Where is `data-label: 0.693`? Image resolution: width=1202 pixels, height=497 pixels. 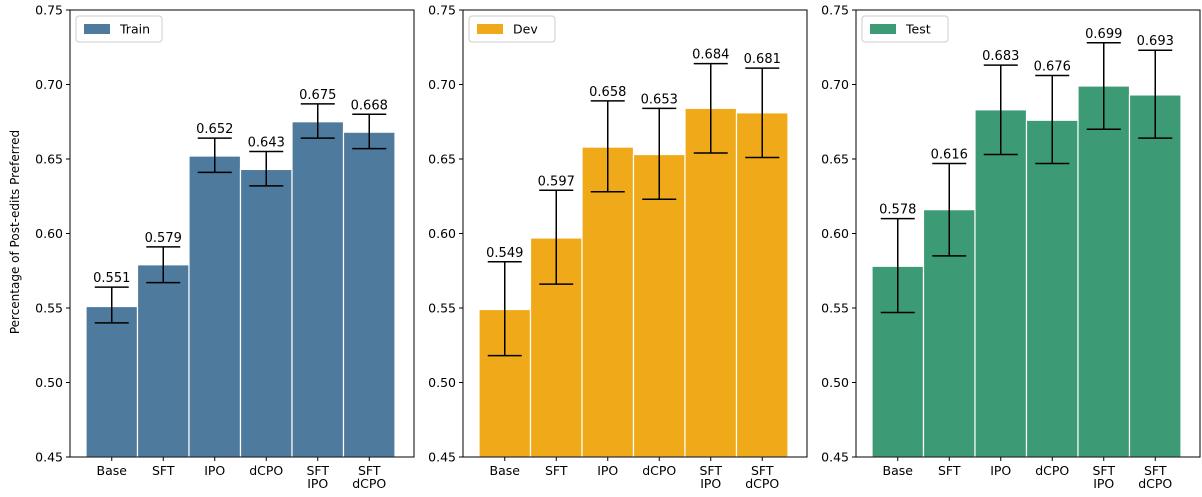
data-label: 0.693 is located at coordinates (1155, 41).